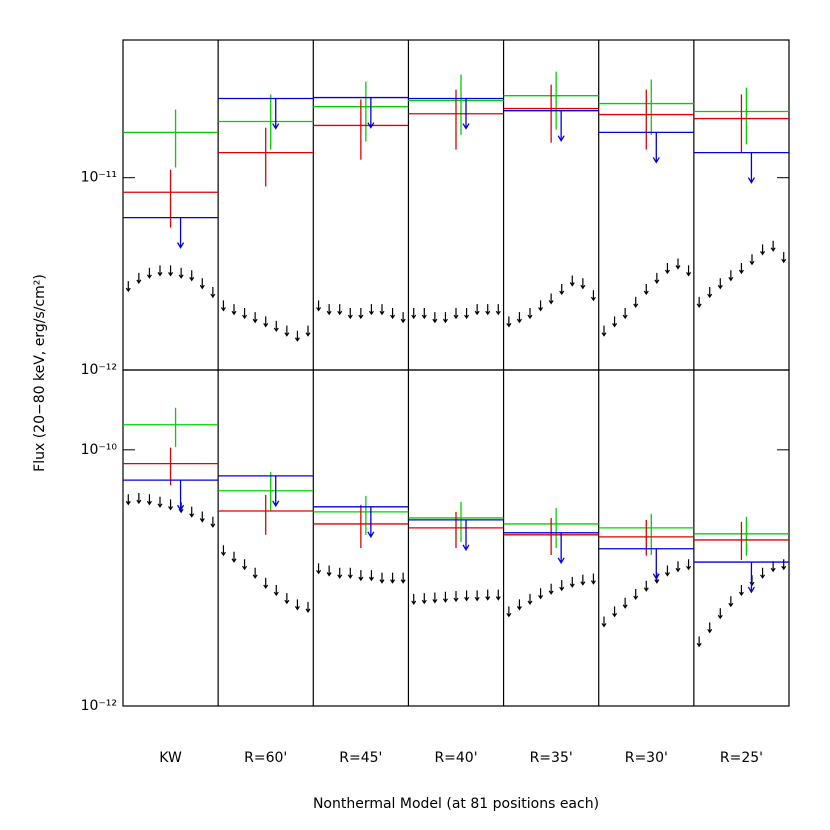 The image size is (830, 830). What do you see at coordinates (455, 758) in the screenshot?
I see `x-tick-label: R=40'` at bounding box center [455, 758].